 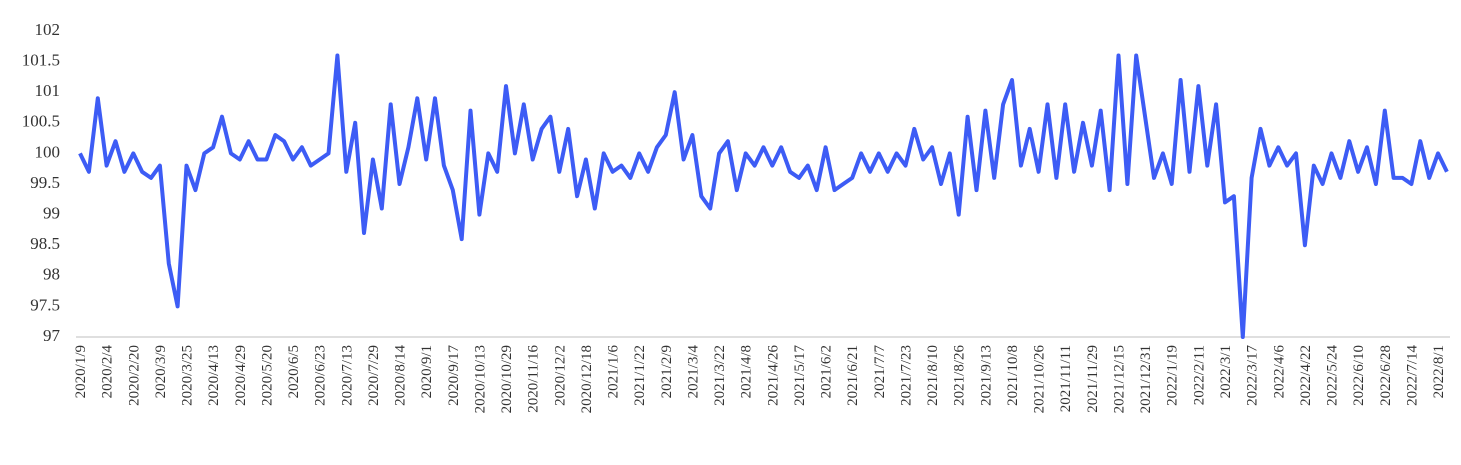 What do you see at coordinates (693, 372) in the screenshot?
I see `x-tick-label: 2021/3/4` at bounding box center [693, 372].